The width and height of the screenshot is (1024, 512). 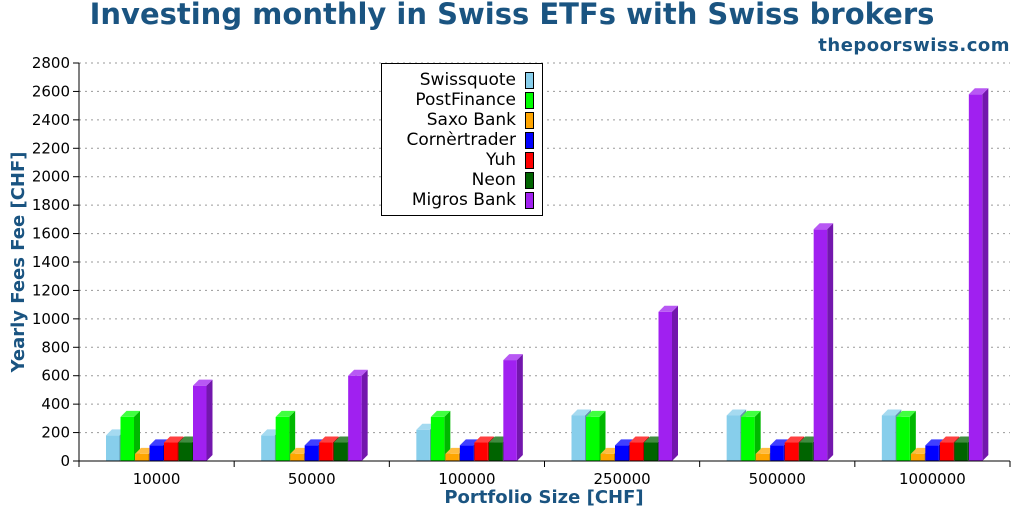 What do you see at coordinates (312, 479) in the screenshot?
I see `x-tick-label: 50000` at bounding box center [312, 479].